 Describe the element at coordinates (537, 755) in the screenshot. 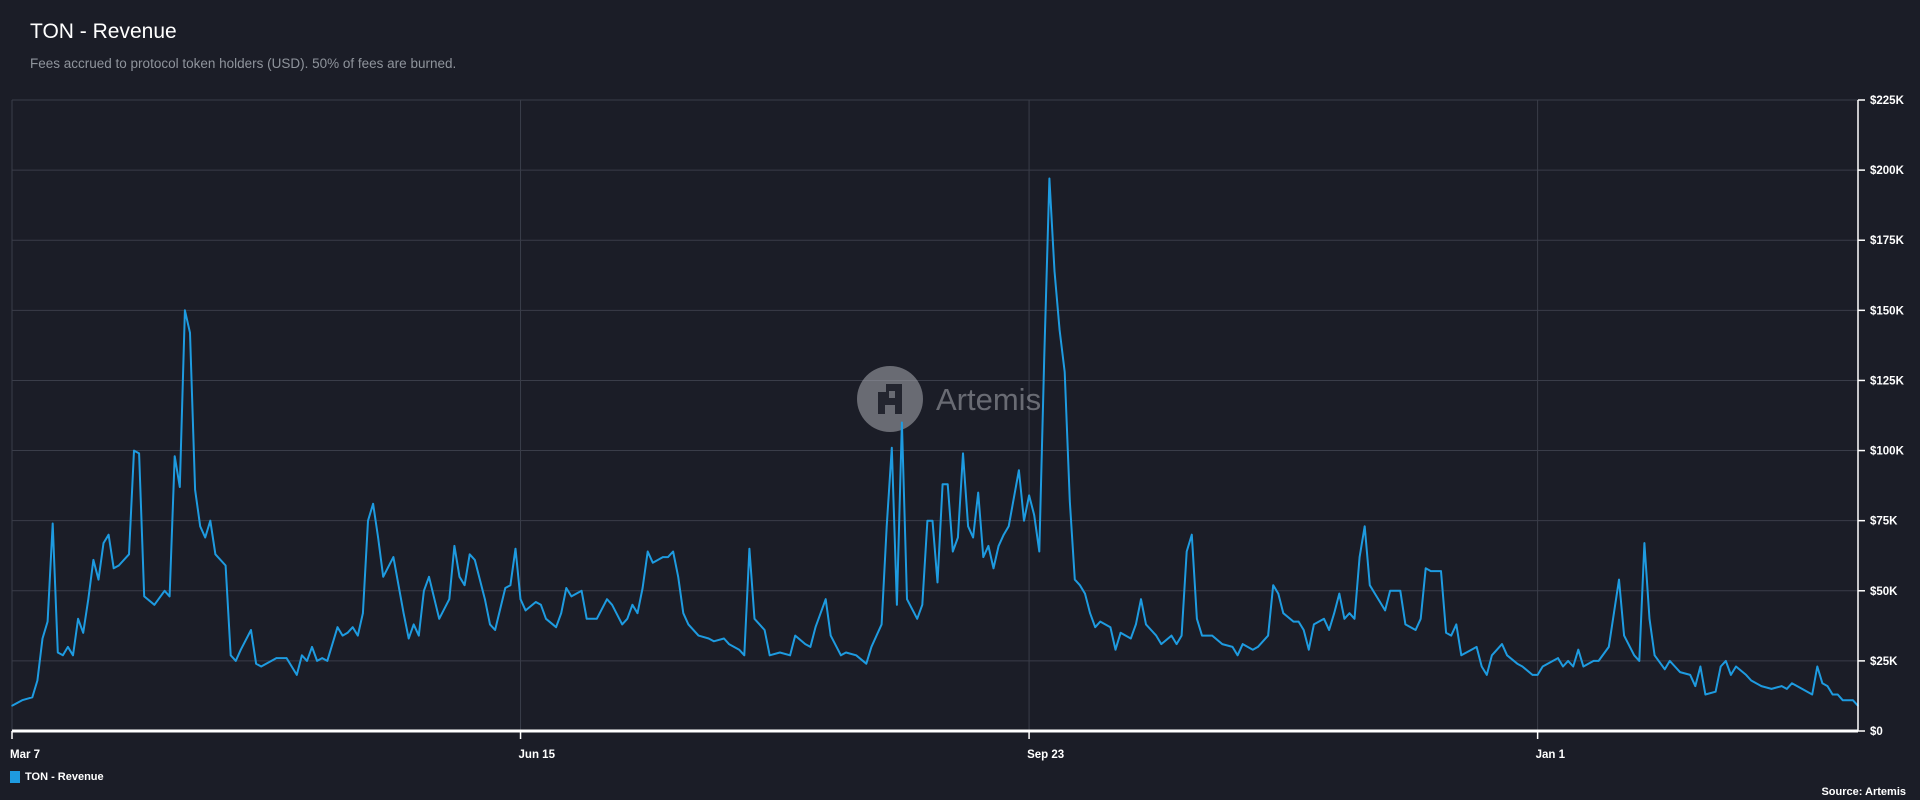

I see `x-tick-label: Jun 15` at that location.